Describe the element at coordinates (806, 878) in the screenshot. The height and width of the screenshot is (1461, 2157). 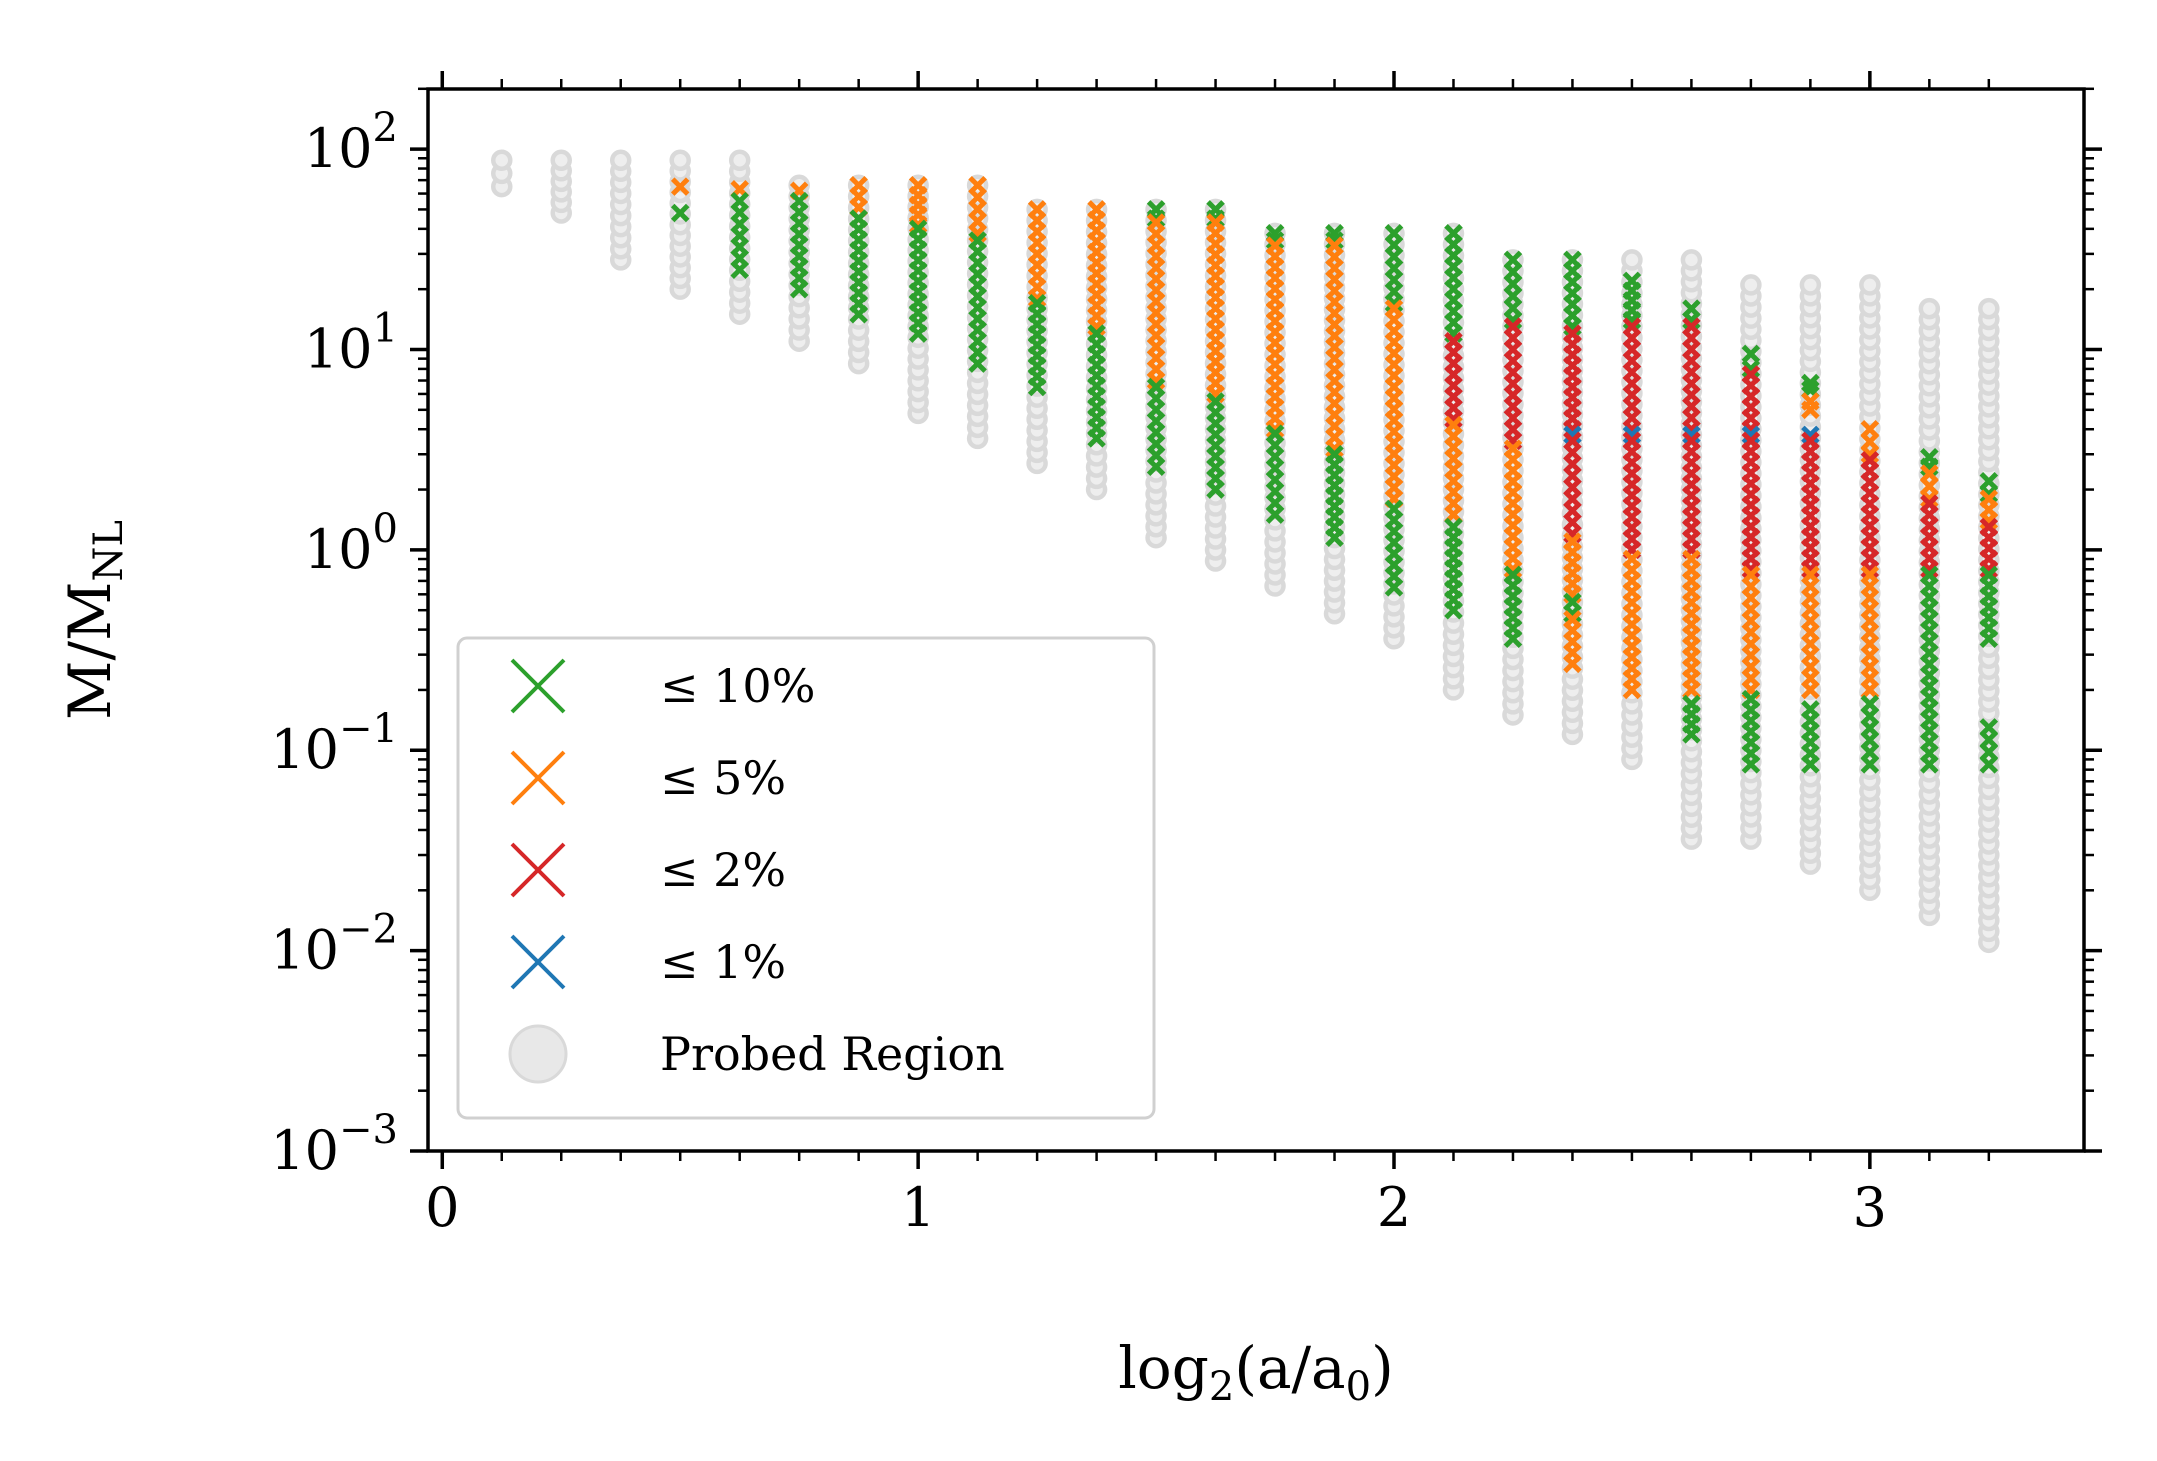
I see `legend: ≤ 10% ≤ 5% ≤ 2% ≤ 1% Probed Region` at that location.